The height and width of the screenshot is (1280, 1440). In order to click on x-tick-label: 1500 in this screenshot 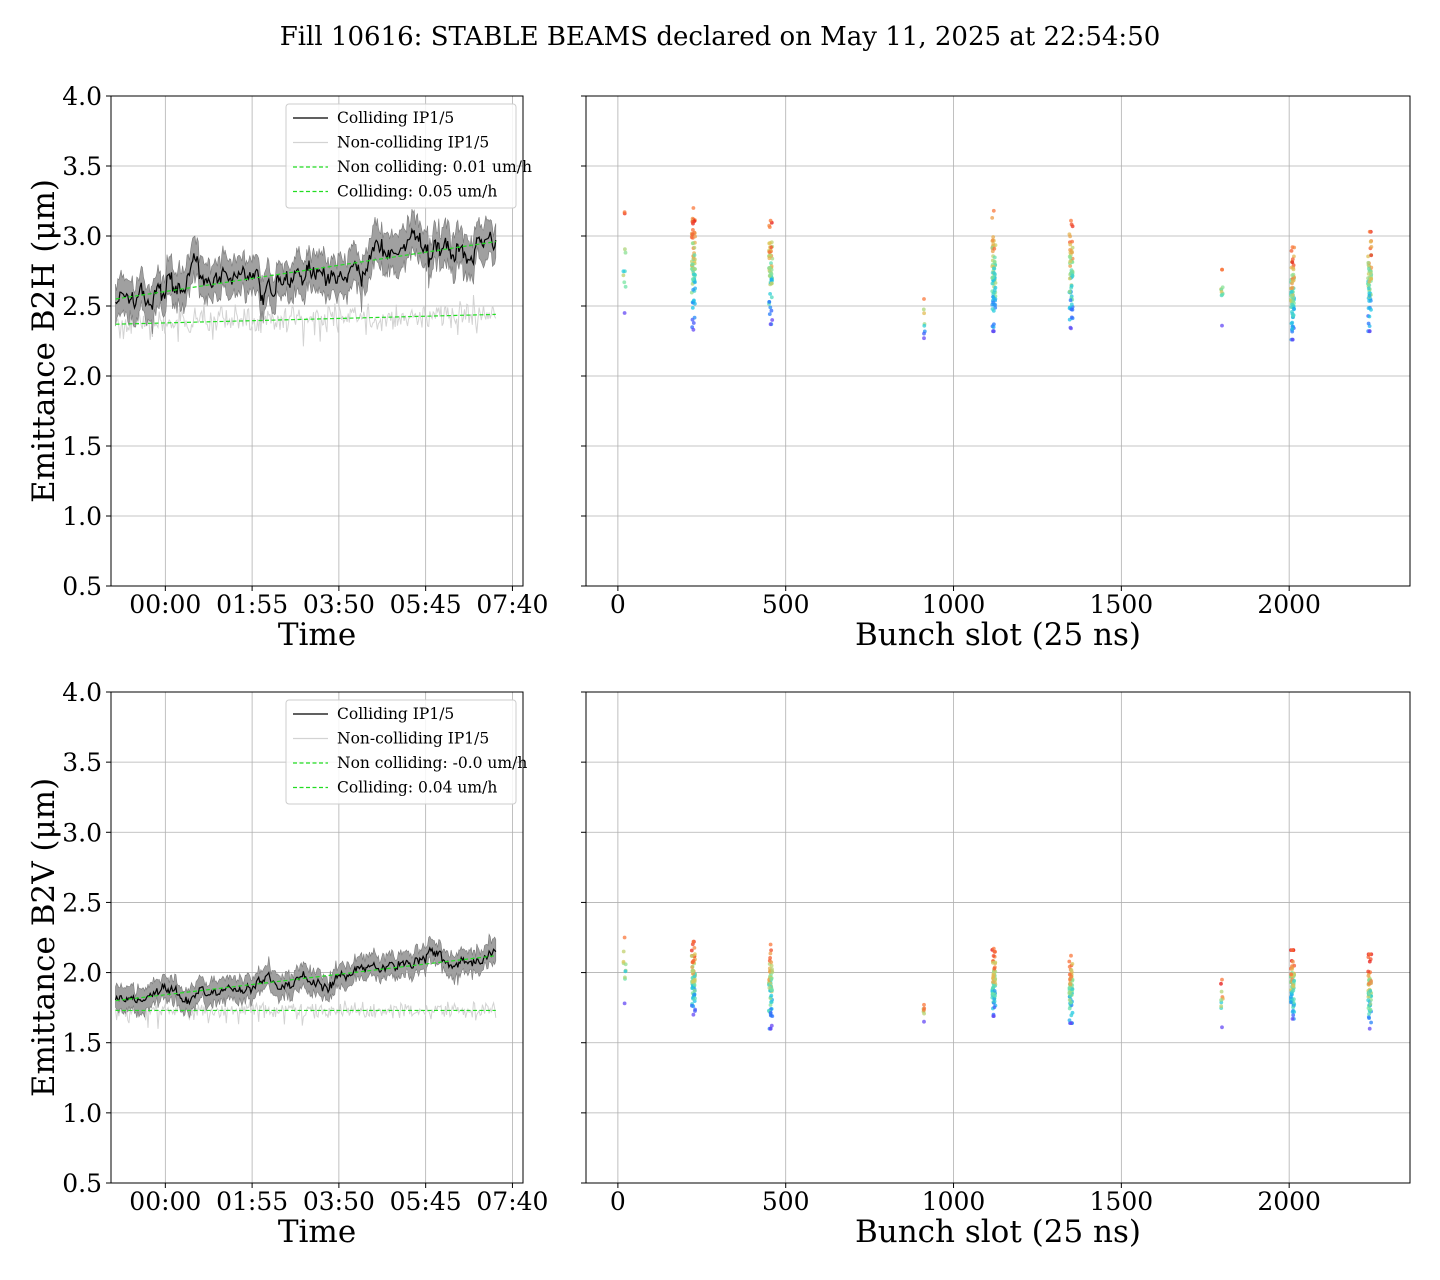, I will do `click(1122, 604)`.